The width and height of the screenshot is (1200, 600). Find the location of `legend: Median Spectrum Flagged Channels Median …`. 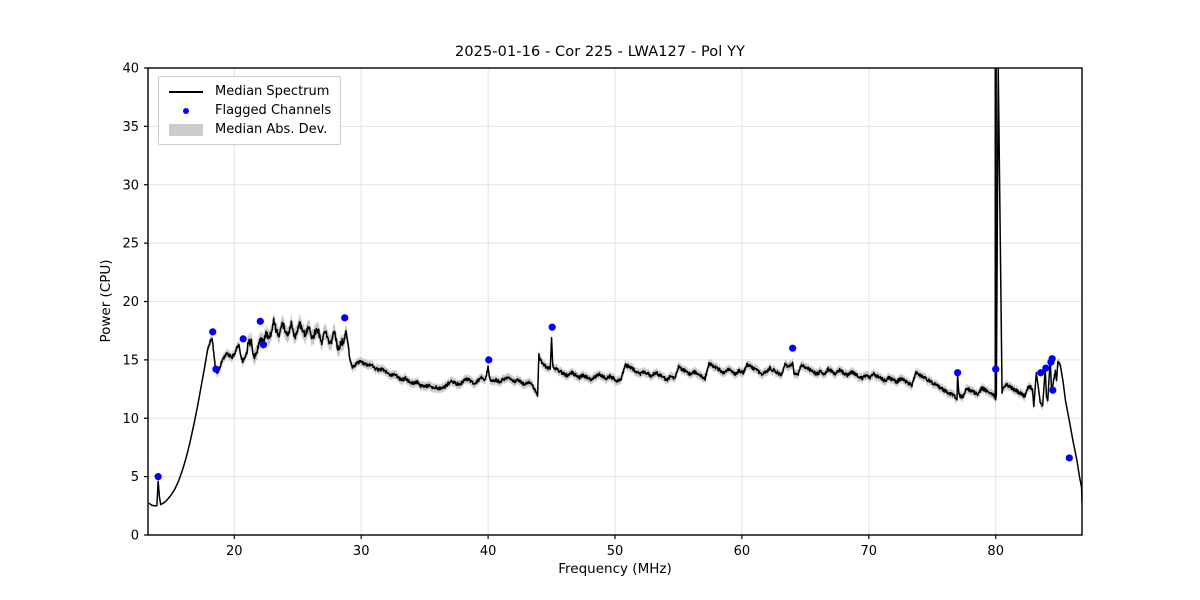

legend: Median Spectrum Flagged Channels Median … is located at coordinates (250, 110).